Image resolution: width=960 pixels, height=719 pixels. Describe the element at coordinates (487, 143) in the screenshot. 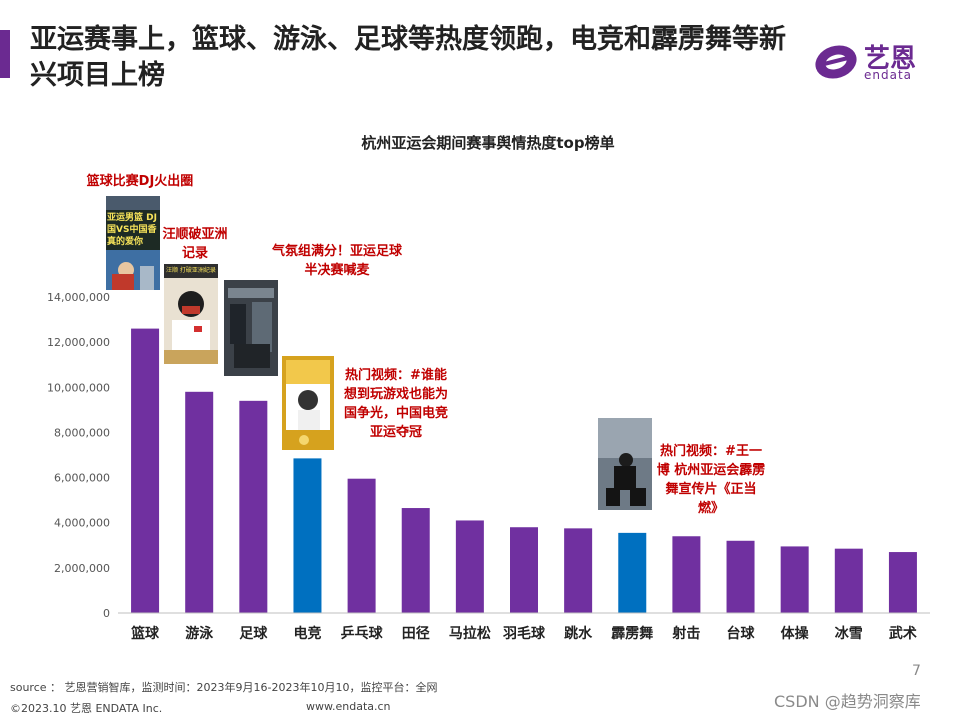

I see `chart-title: 杭州亚运会期间赛事舆情热度top榜单` at that location.